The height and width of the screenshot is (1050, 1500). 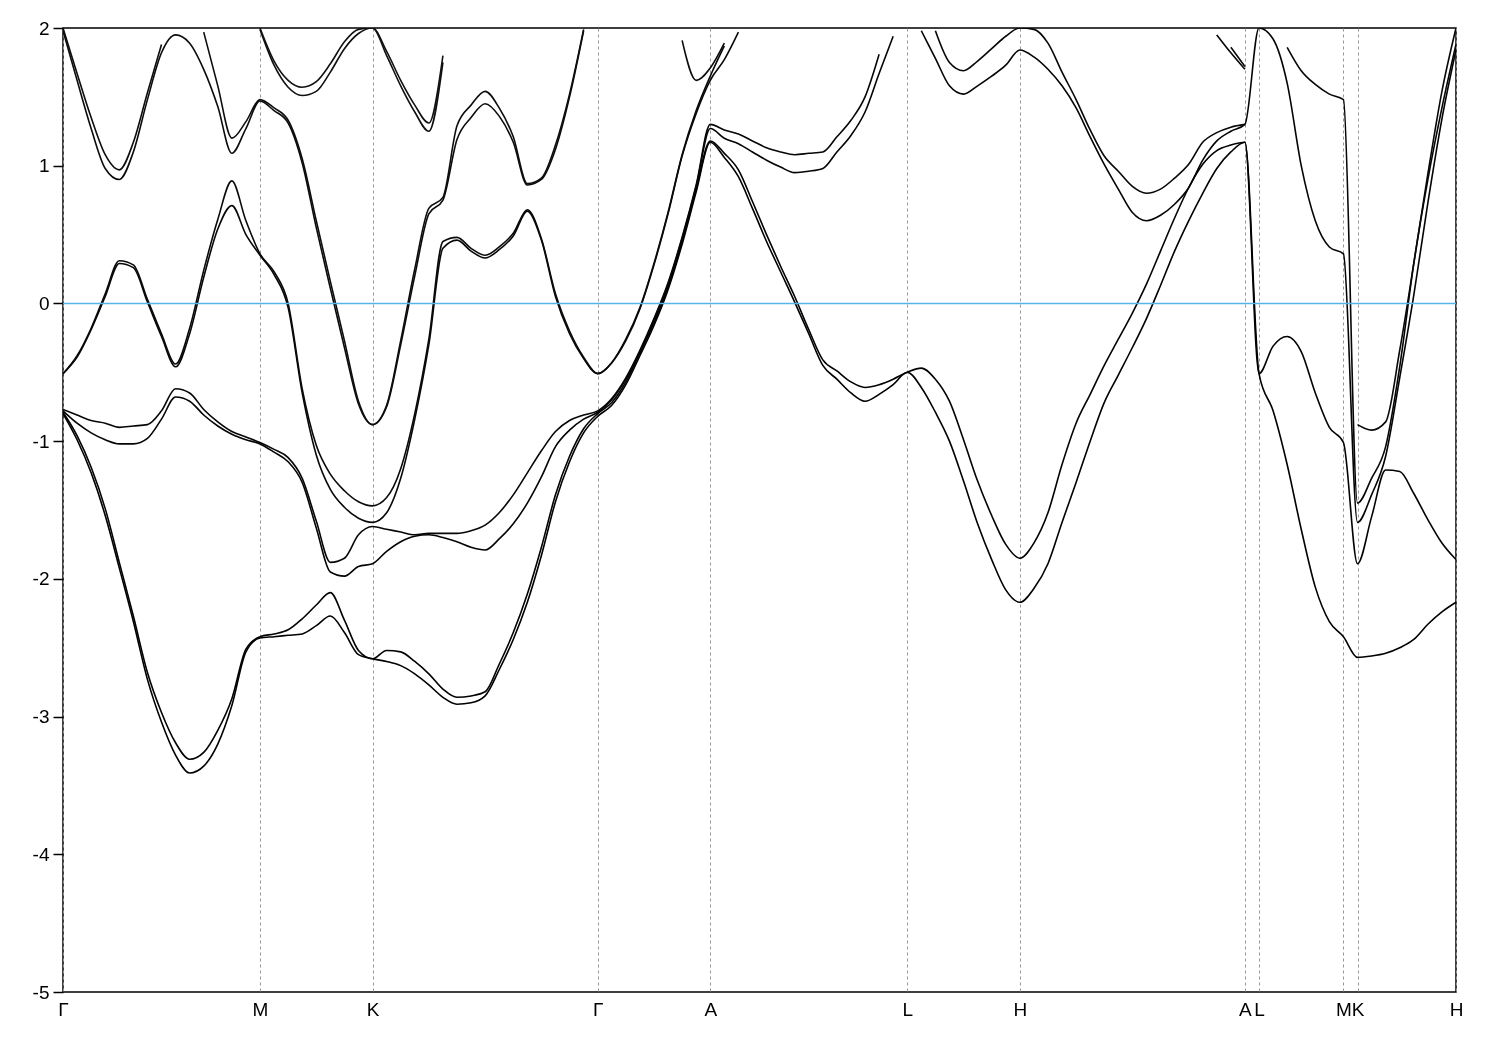 What do you see at coordinates (44, 28) in the screenshot?
I see `y-tick-label: 2` at bounding box center [44, 28].